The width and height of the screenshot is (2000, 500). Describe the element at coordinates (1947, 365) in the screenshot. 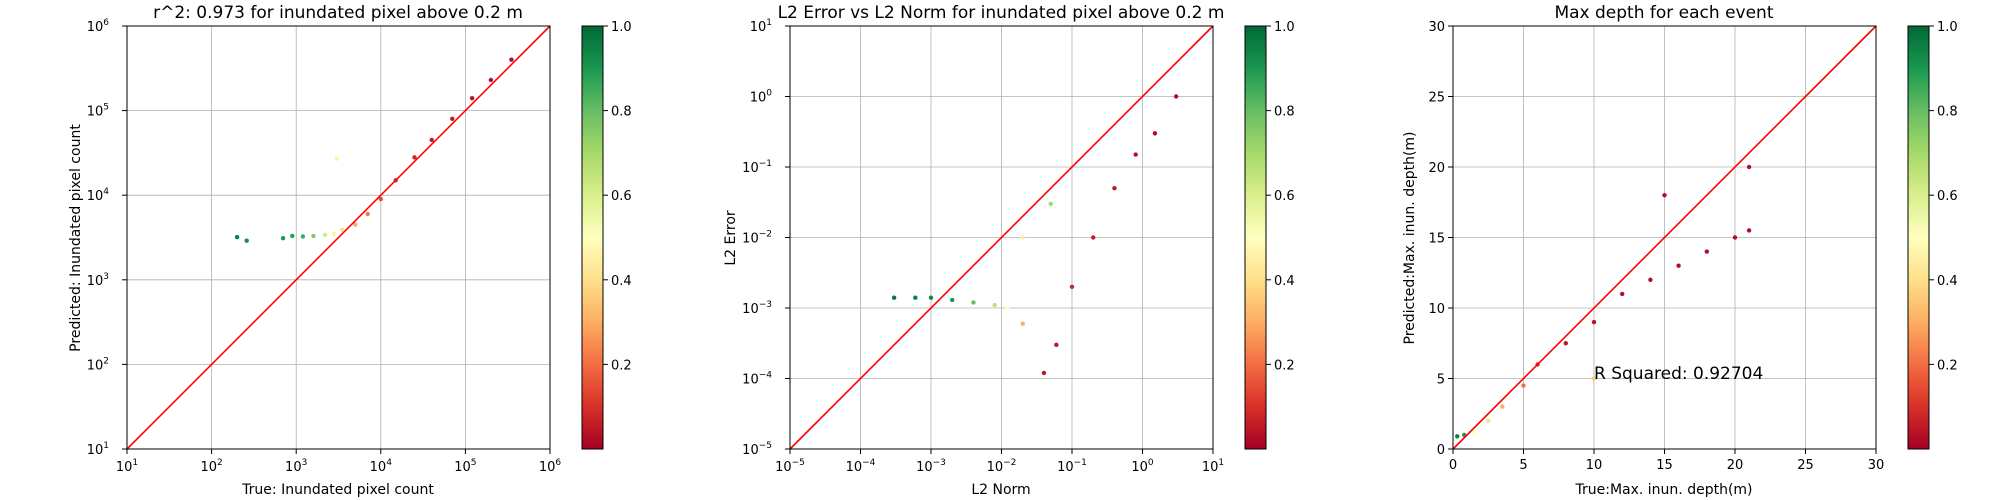

I see `panel-3-colorbar-tick-label-0: 0.2` at that location.